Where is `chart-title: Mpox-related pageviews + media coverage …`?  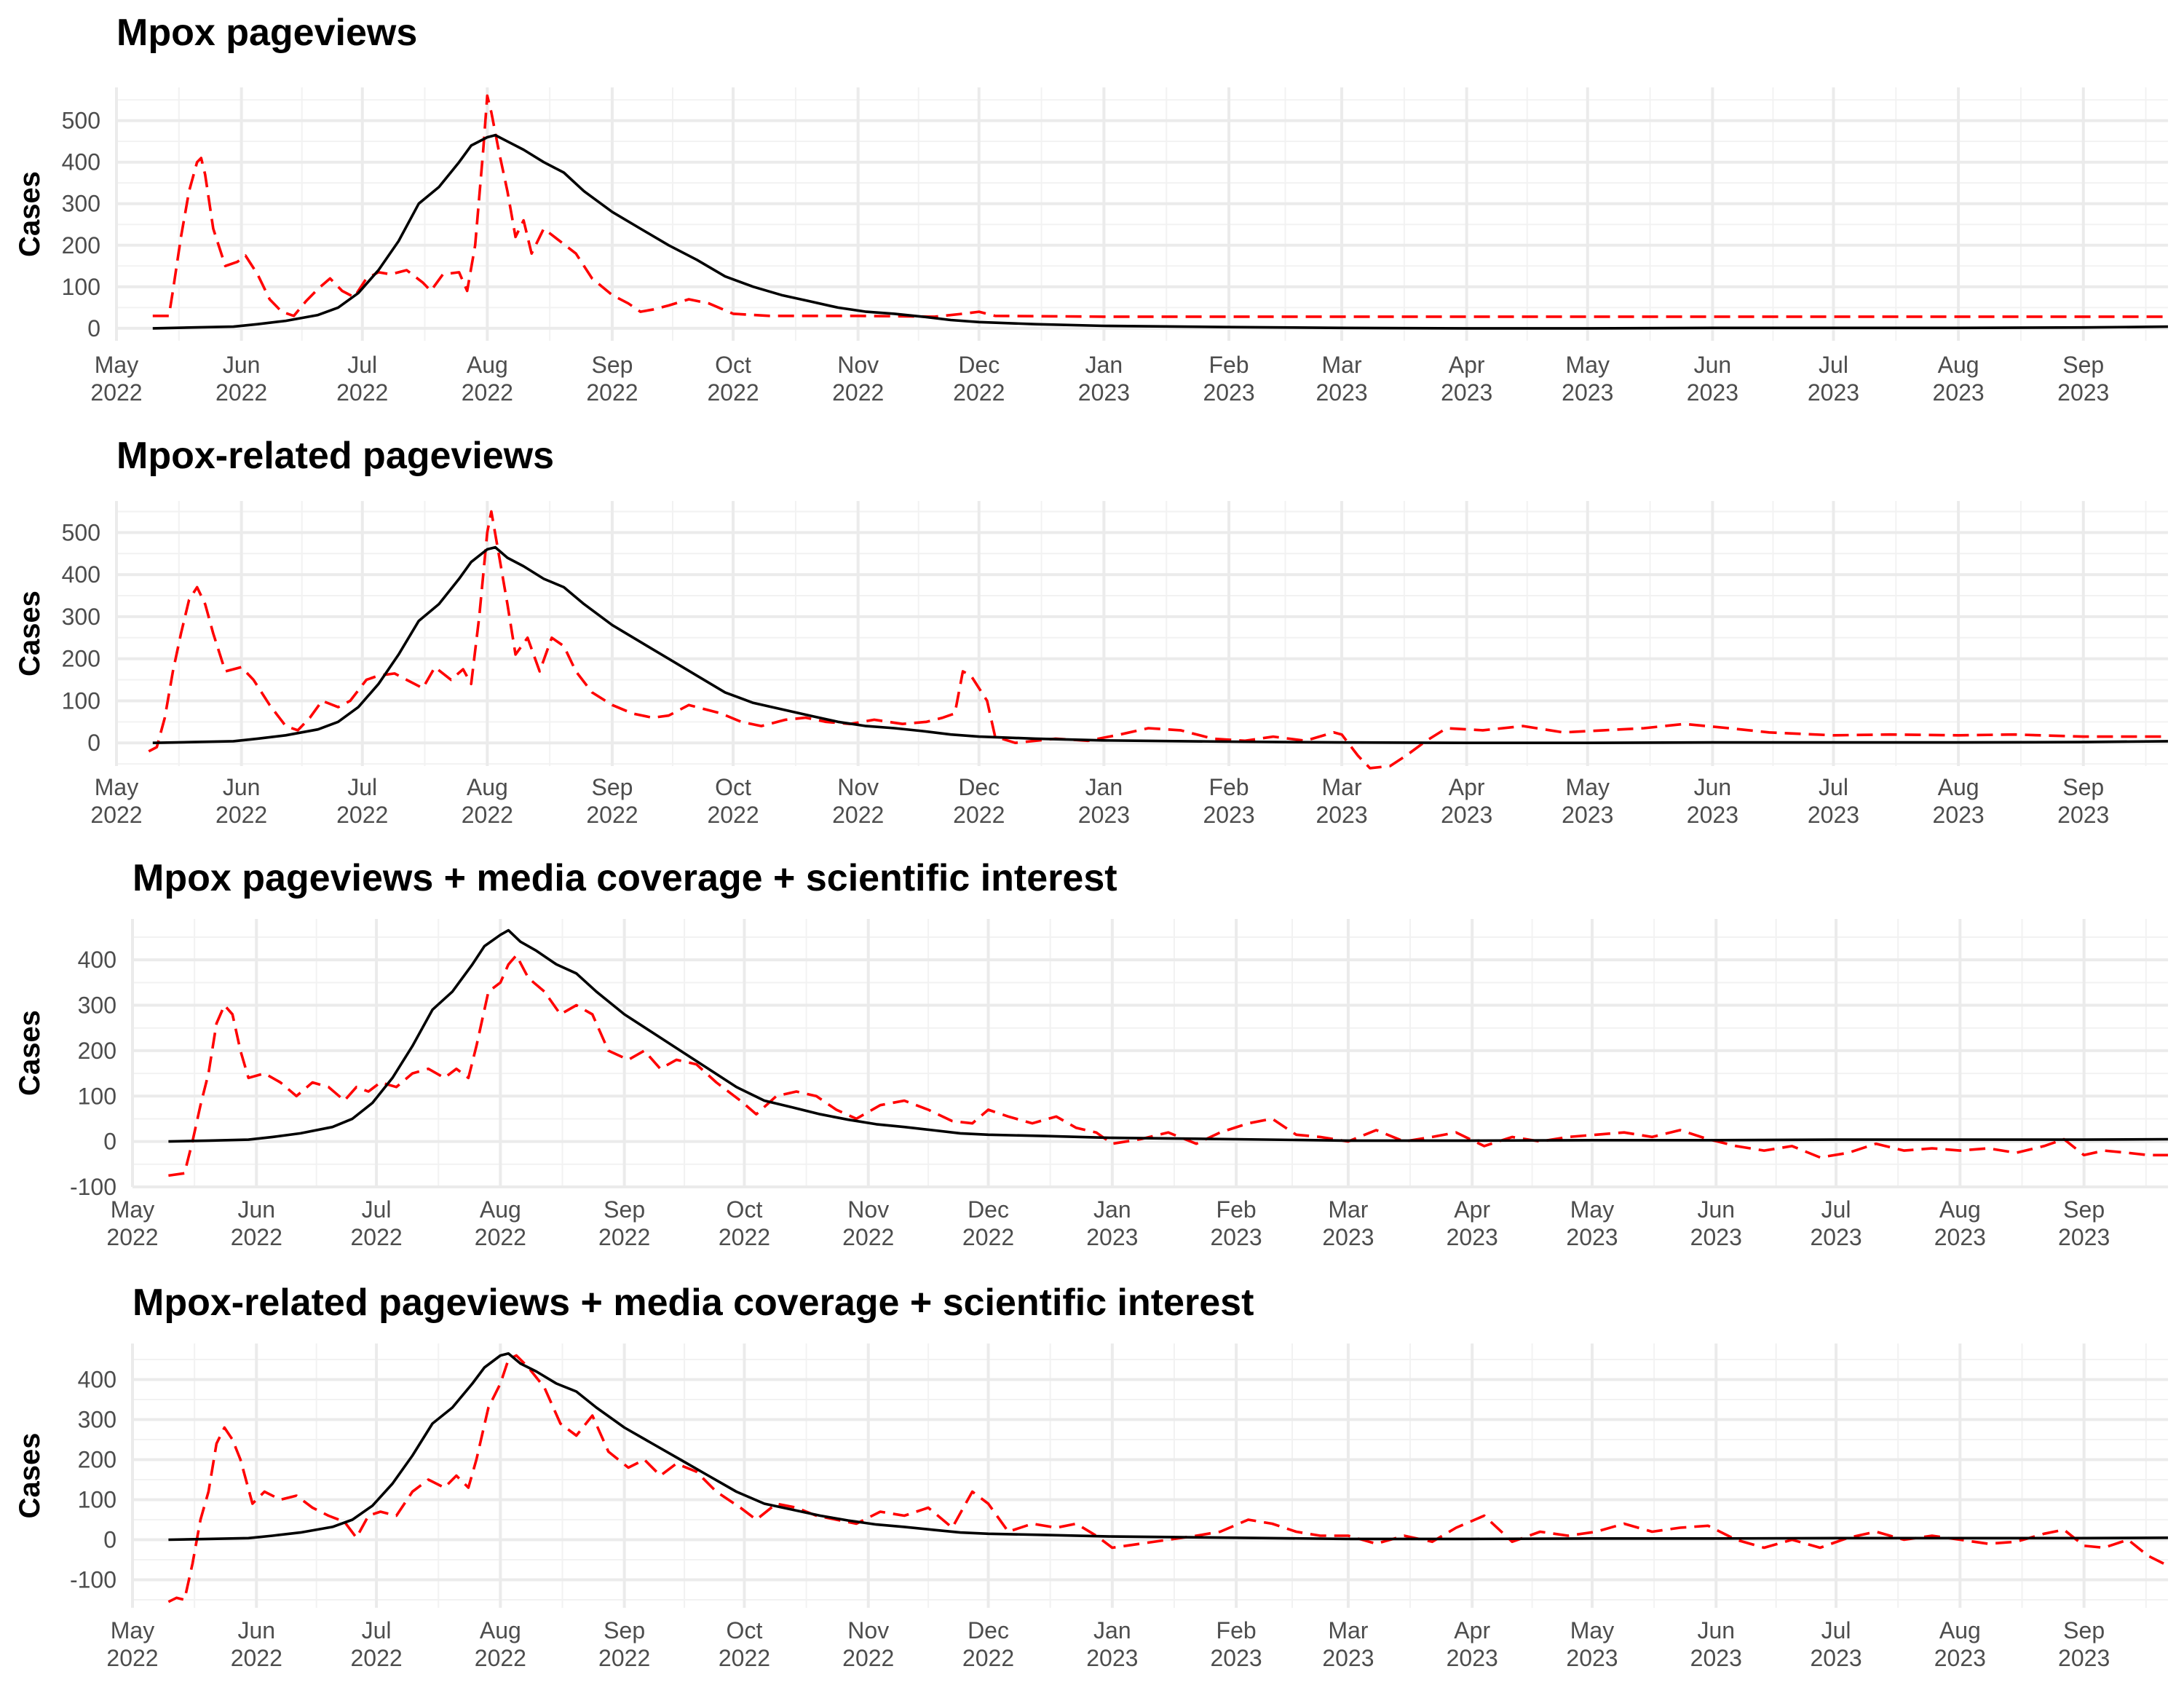 chart-title: Mpox-related pageviews + media coverage … is located at coordinates (693, 1303).